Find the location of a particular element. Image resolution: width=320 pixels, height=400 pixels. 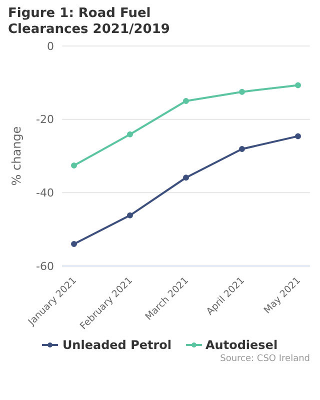

y-axis-title: % change is located at coordinates (16, 156).